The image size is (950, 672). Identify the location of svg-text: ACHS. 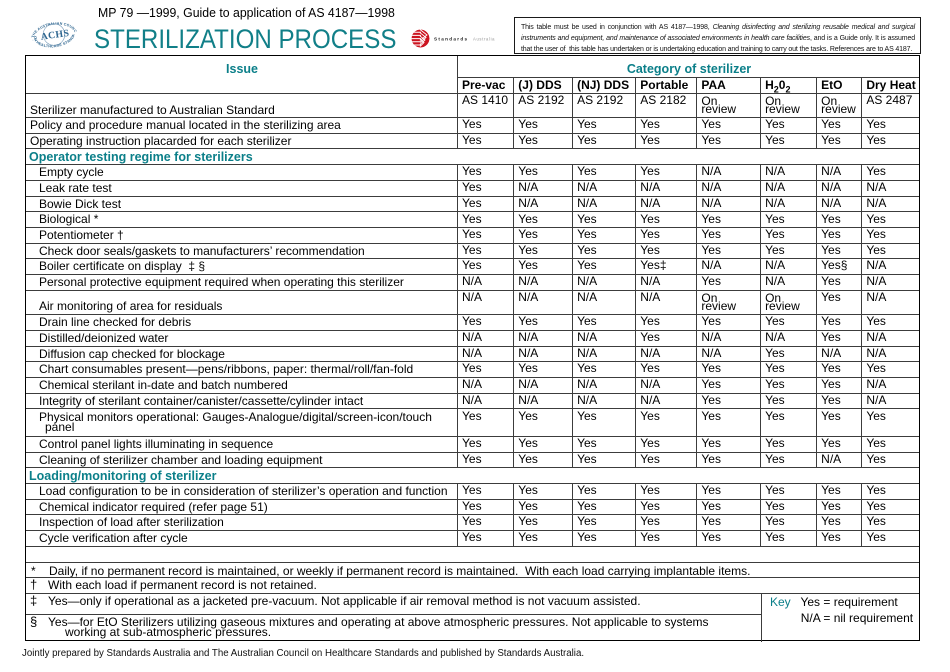
(55, 35).